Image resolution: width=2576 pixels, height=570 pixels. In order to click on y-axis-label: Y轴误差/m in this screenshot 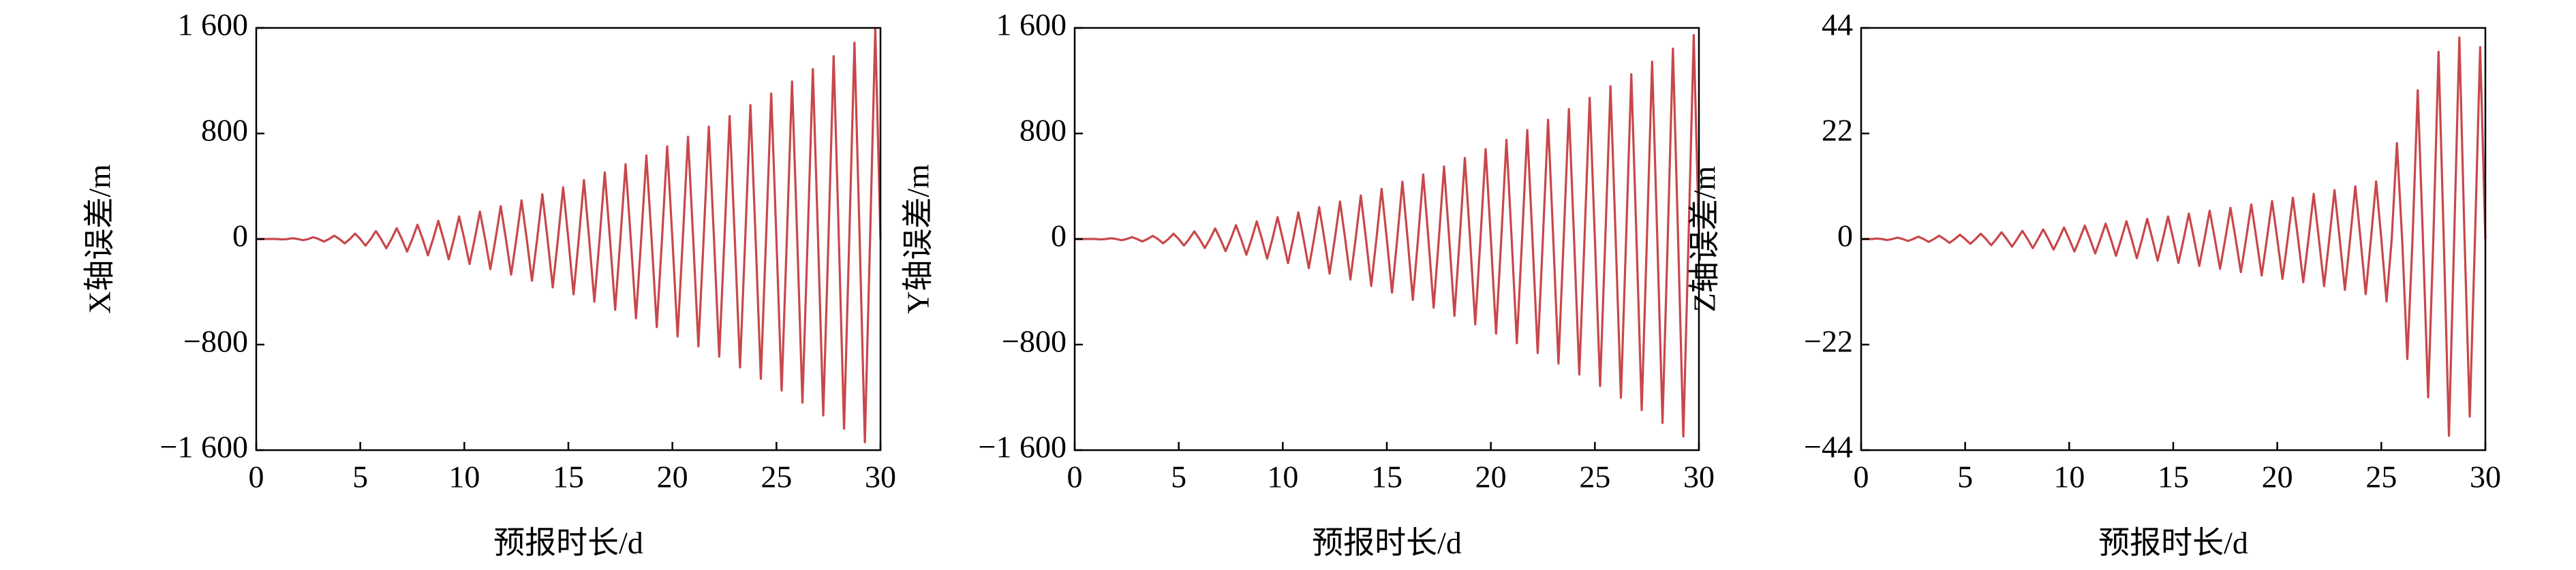, I will do `click(918, 239)`.